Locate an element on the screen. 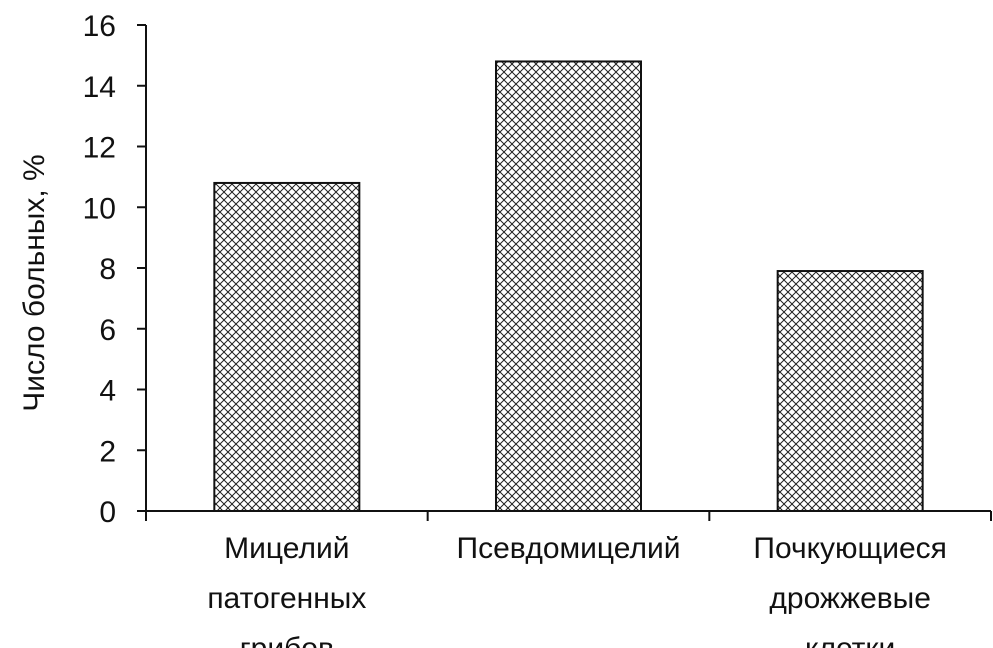 Image resolution: width=993 pixels, height=648 pixels. y-tick-label: 10 is located at coordinates (99, 208).